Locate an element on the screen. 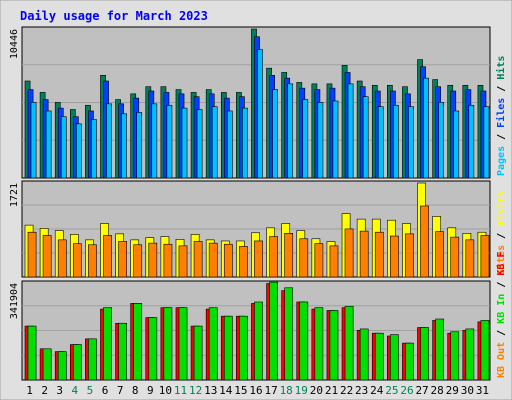 The height and width of the screenshot is (400, 512). x-tick-label: 14 is located at coordinates (226, 390).